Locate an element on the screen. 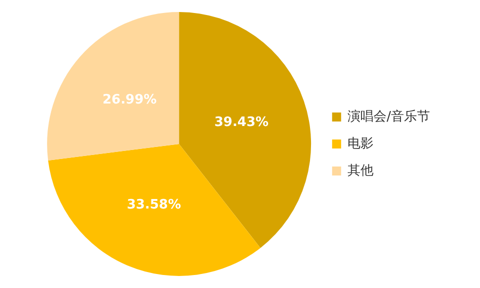 Image resolution: width=480 pixels, height=288 pixels. legend-label: 演唱会/音乐节 is located at coordinates (389, 116).